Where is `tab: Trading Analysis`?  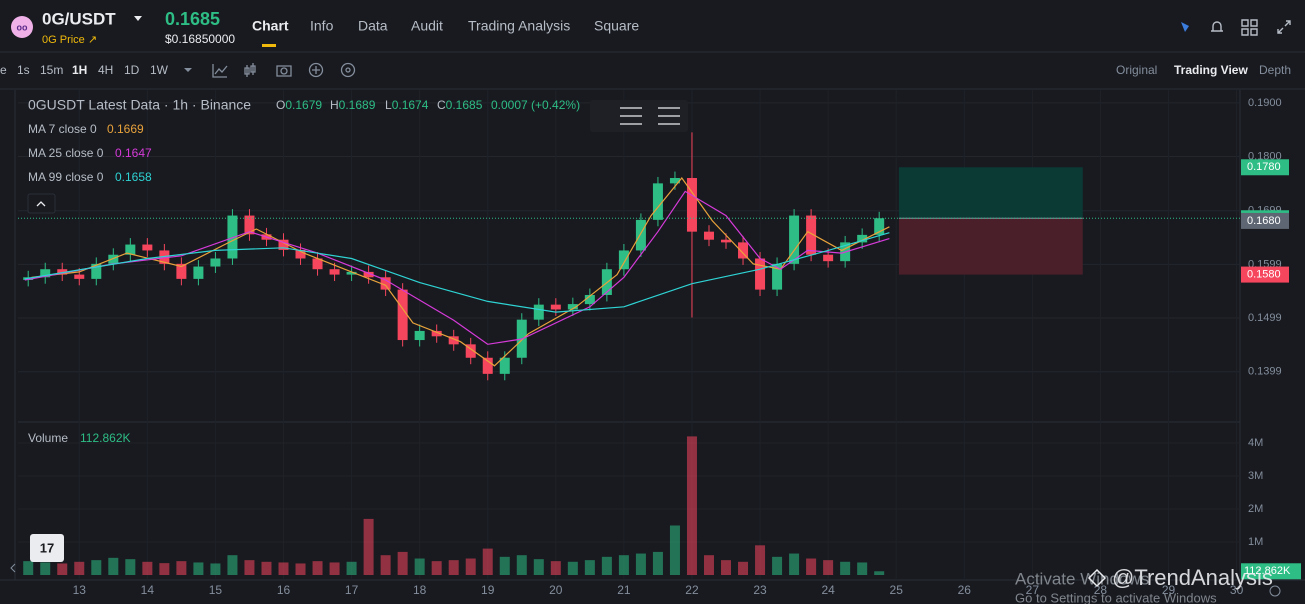
tab: Trading Analysis is located at coordinates (519, 26).